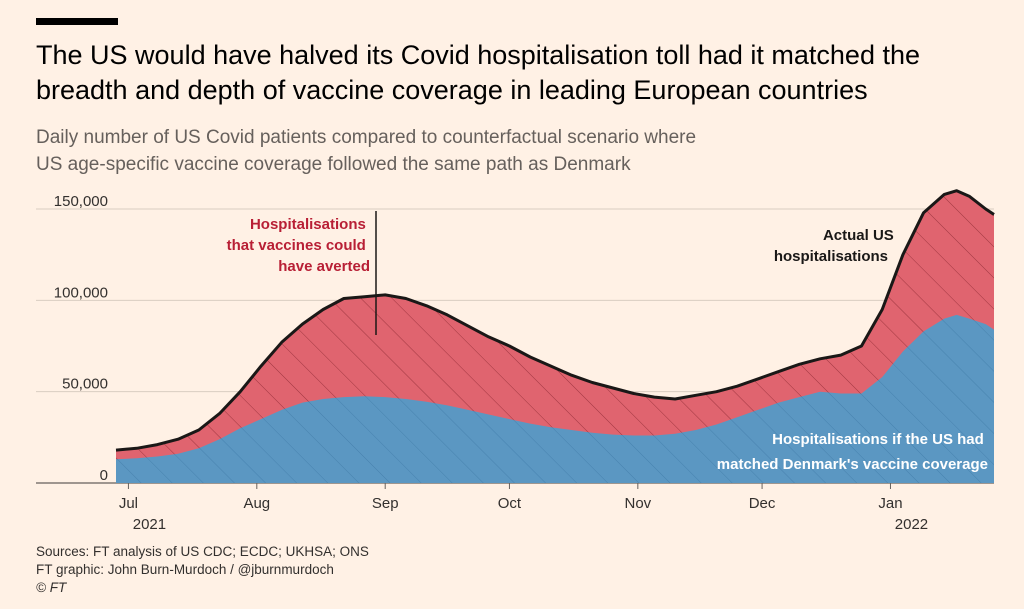 This screenshot has width=1024, height=609. What do you see at coordinates (836, 246) in the screenshot?
I see `annotation-actual: Actual US hospitalisations` at bounding box center [836, 246].